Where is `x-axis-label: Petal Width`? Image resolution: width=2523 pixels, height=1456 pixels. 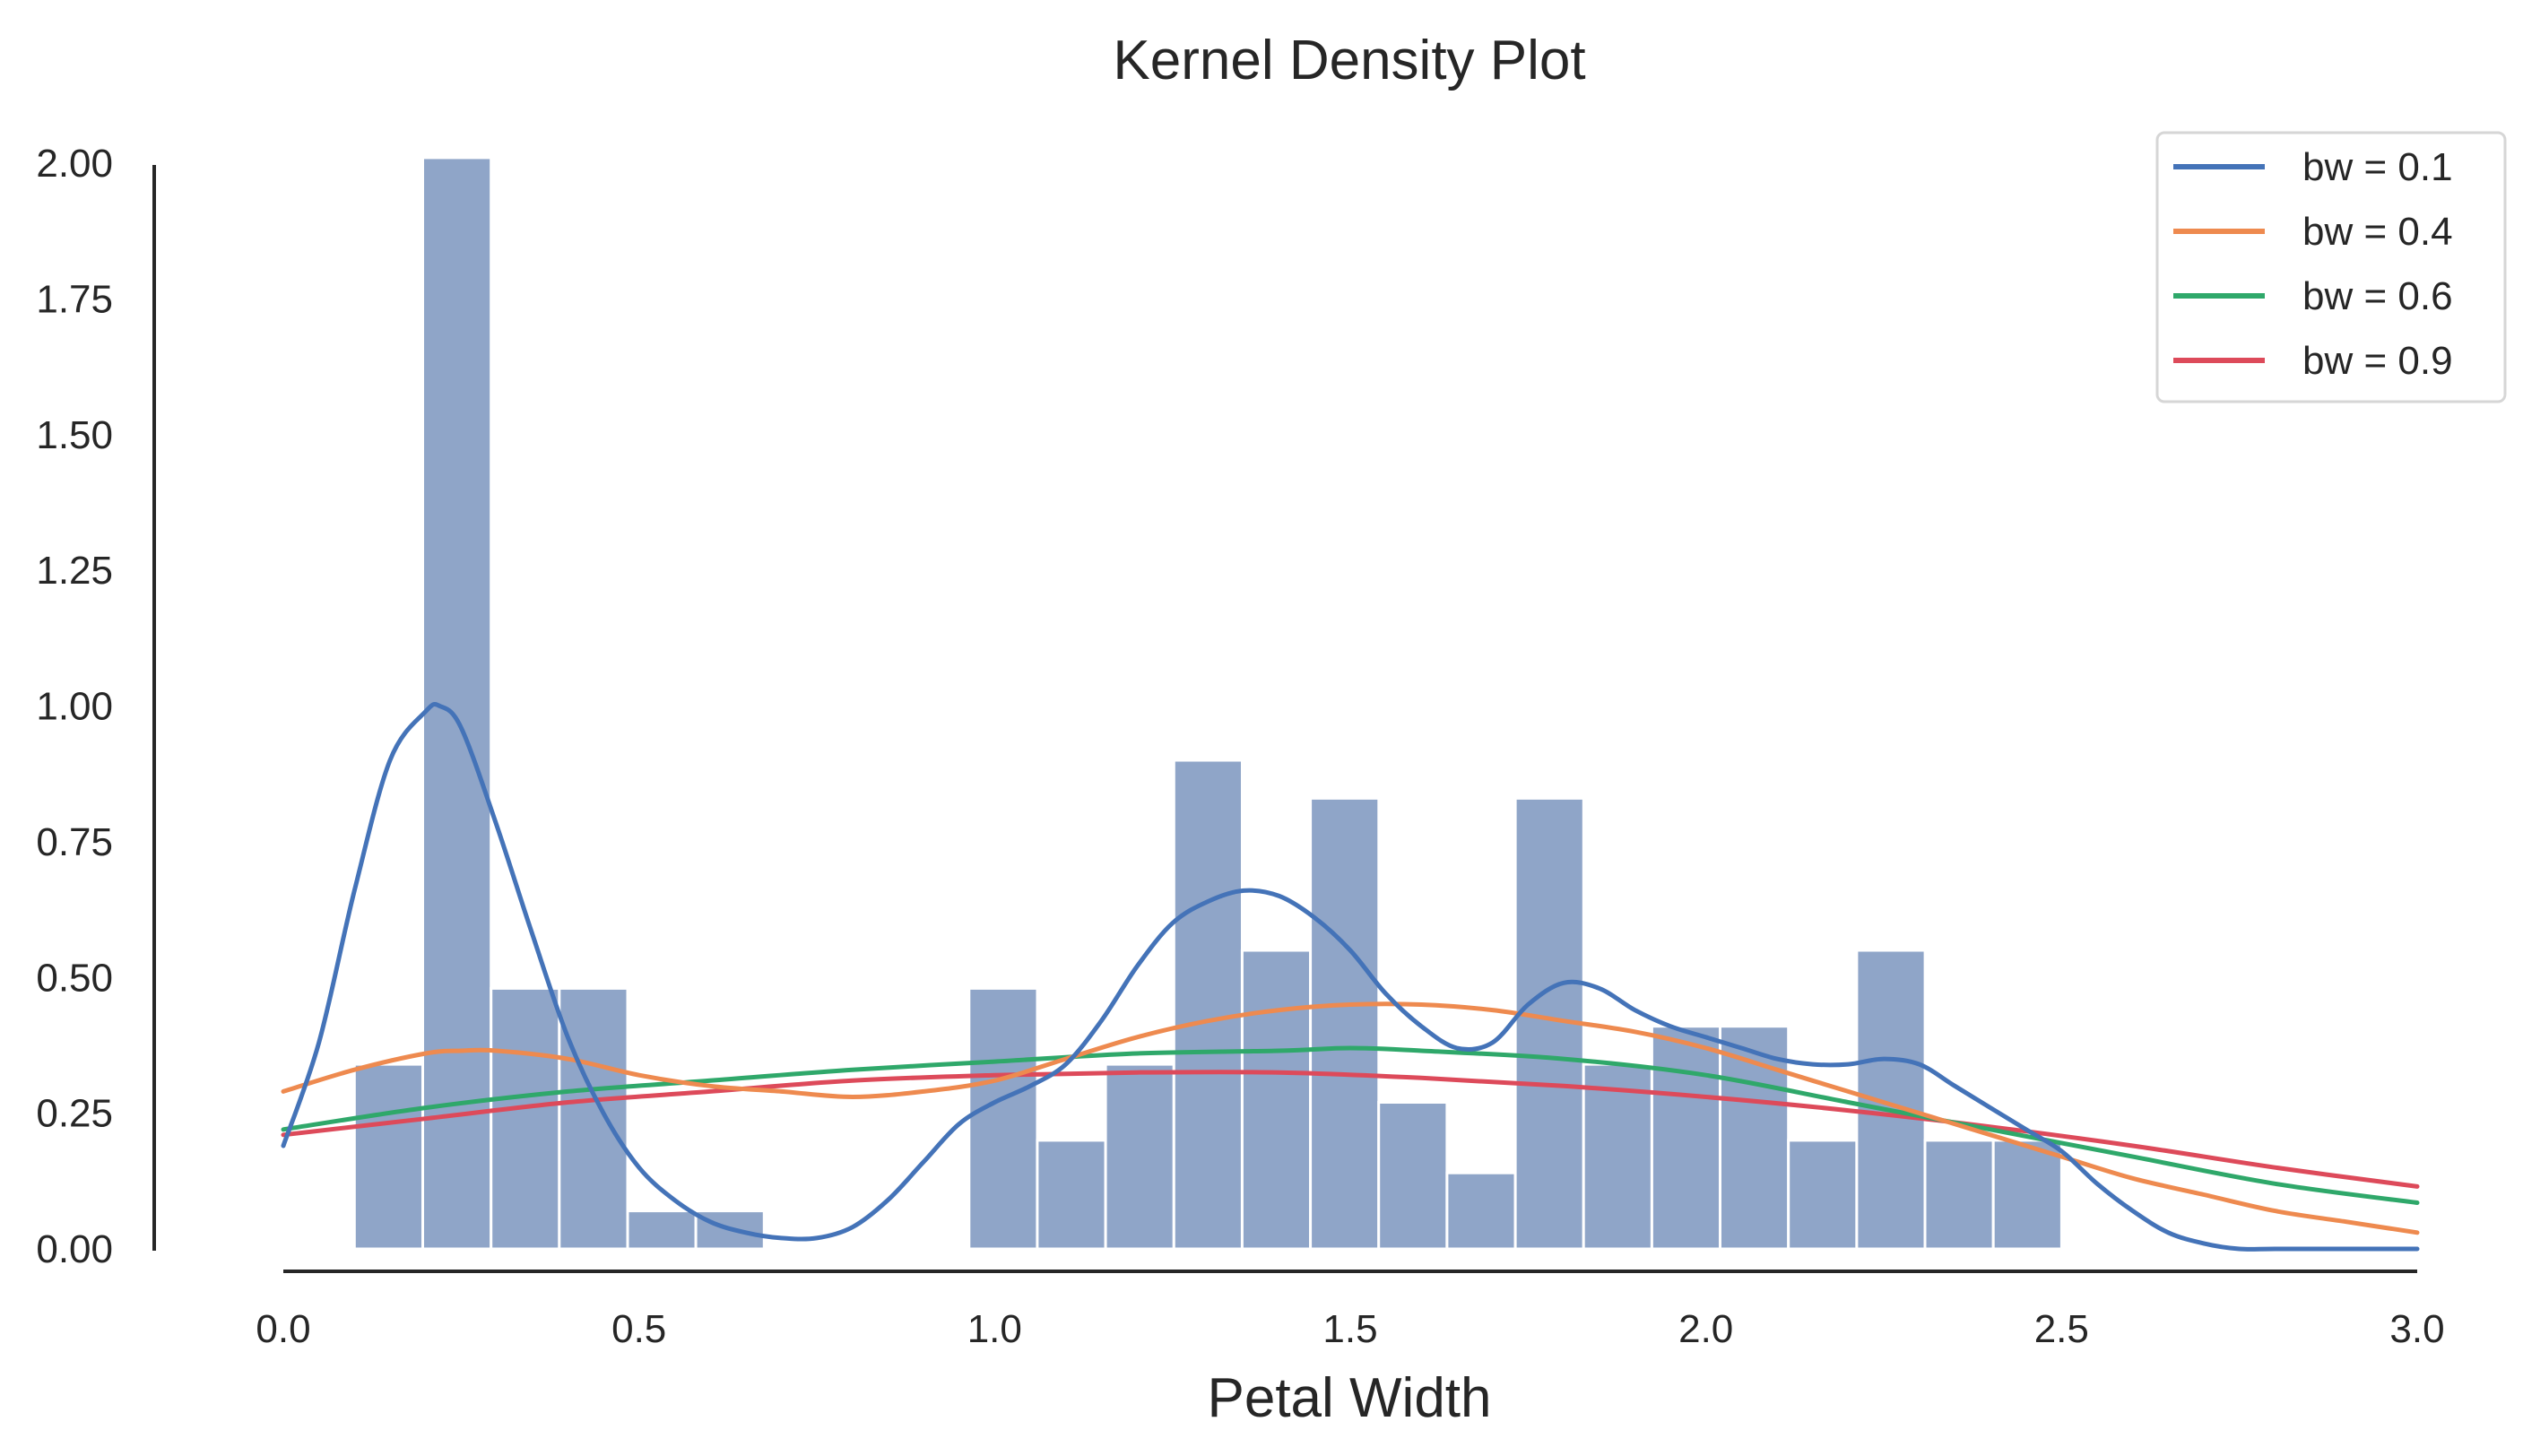 x-axis-label: Petal Width is located at coordinates (1349, 1398).